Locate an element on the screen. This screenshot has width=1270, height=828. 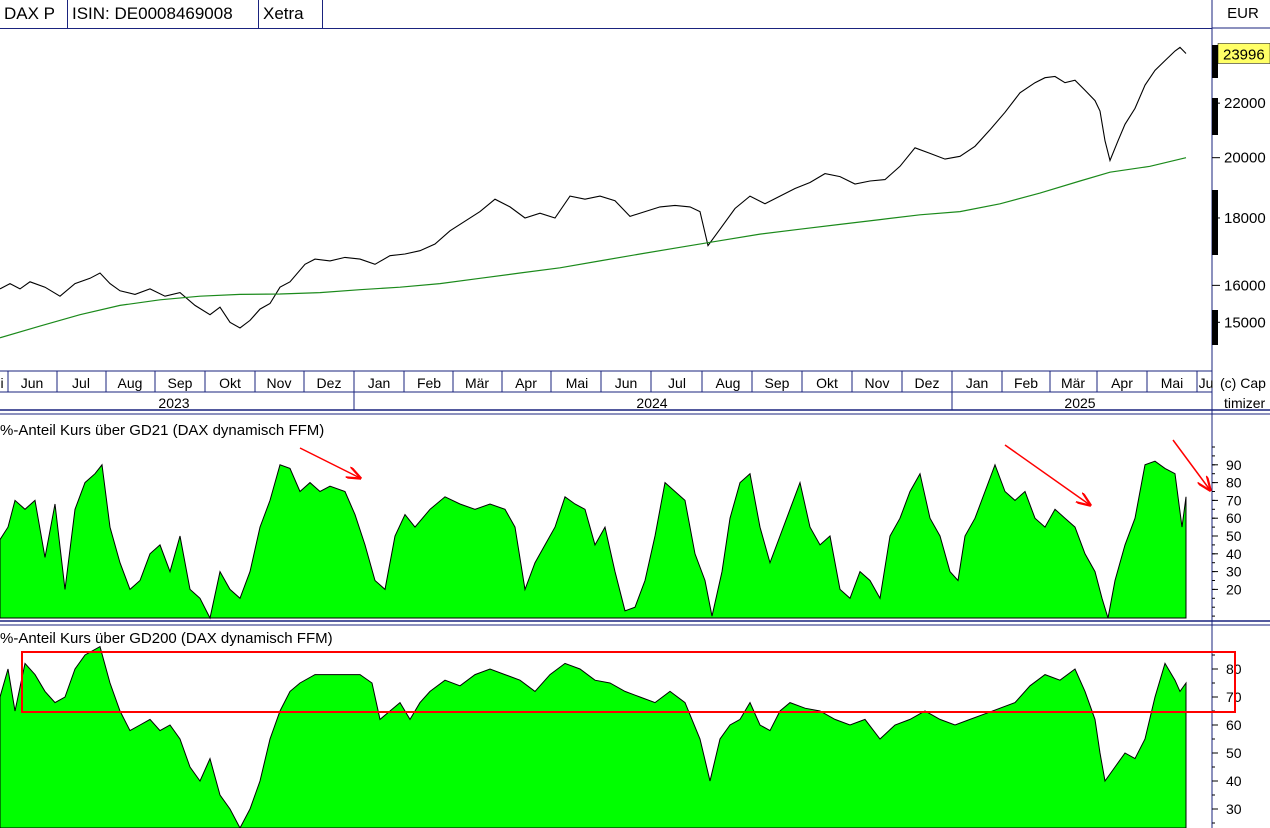
year-label: 2025 is located at coordinates (1079, 403).